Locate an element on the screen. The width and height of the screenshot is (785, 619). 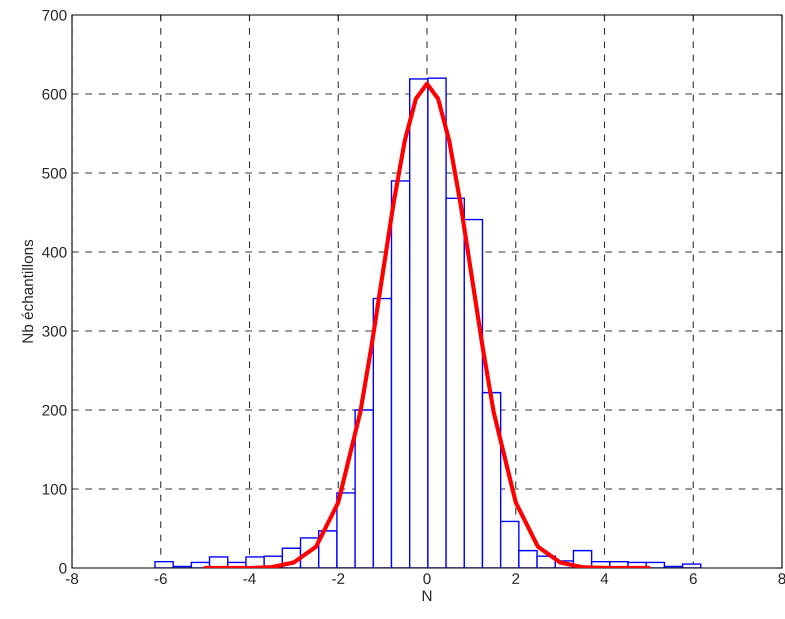
y-tick-label: 400 is located at coordinates (54, 252).